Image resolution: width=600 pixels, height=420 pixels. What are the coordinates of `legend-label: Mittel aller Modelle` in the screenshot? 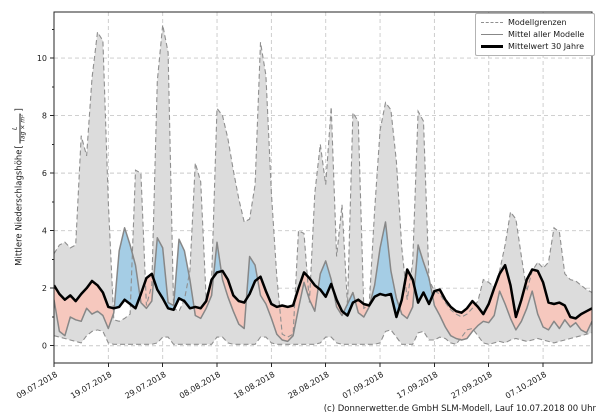 It's located at (546, 34).